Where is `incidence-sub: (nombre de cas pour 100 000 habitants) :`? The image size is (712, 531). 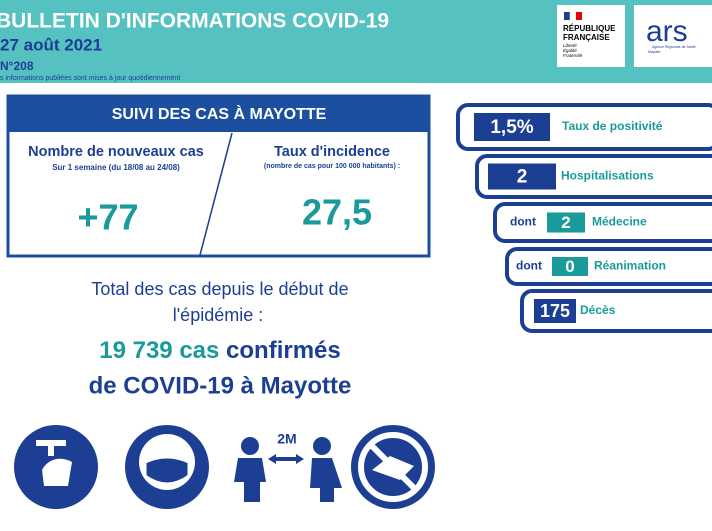
incidence-sub: (nombre de cas pour 100 000 habitants) : is located at coordinates (332, 166).